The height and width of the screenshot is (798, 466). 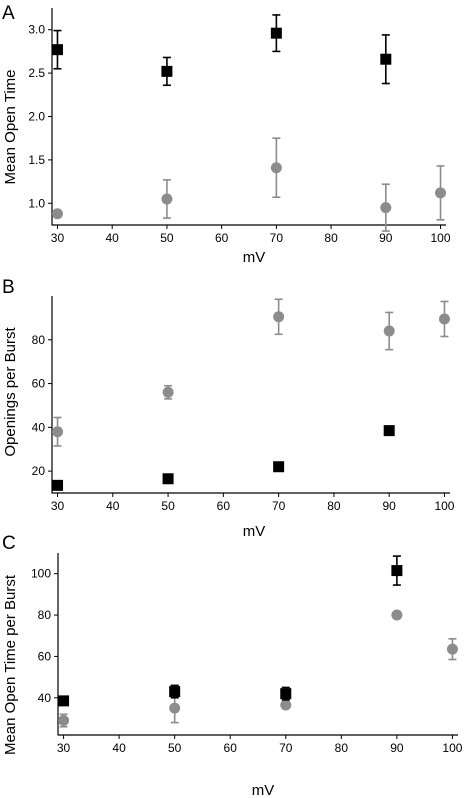 What do you see at coordinates (331, 238) in the screenshot?
I see `panel-a-x-tick-label: 80` at bounding box center [331, 238].